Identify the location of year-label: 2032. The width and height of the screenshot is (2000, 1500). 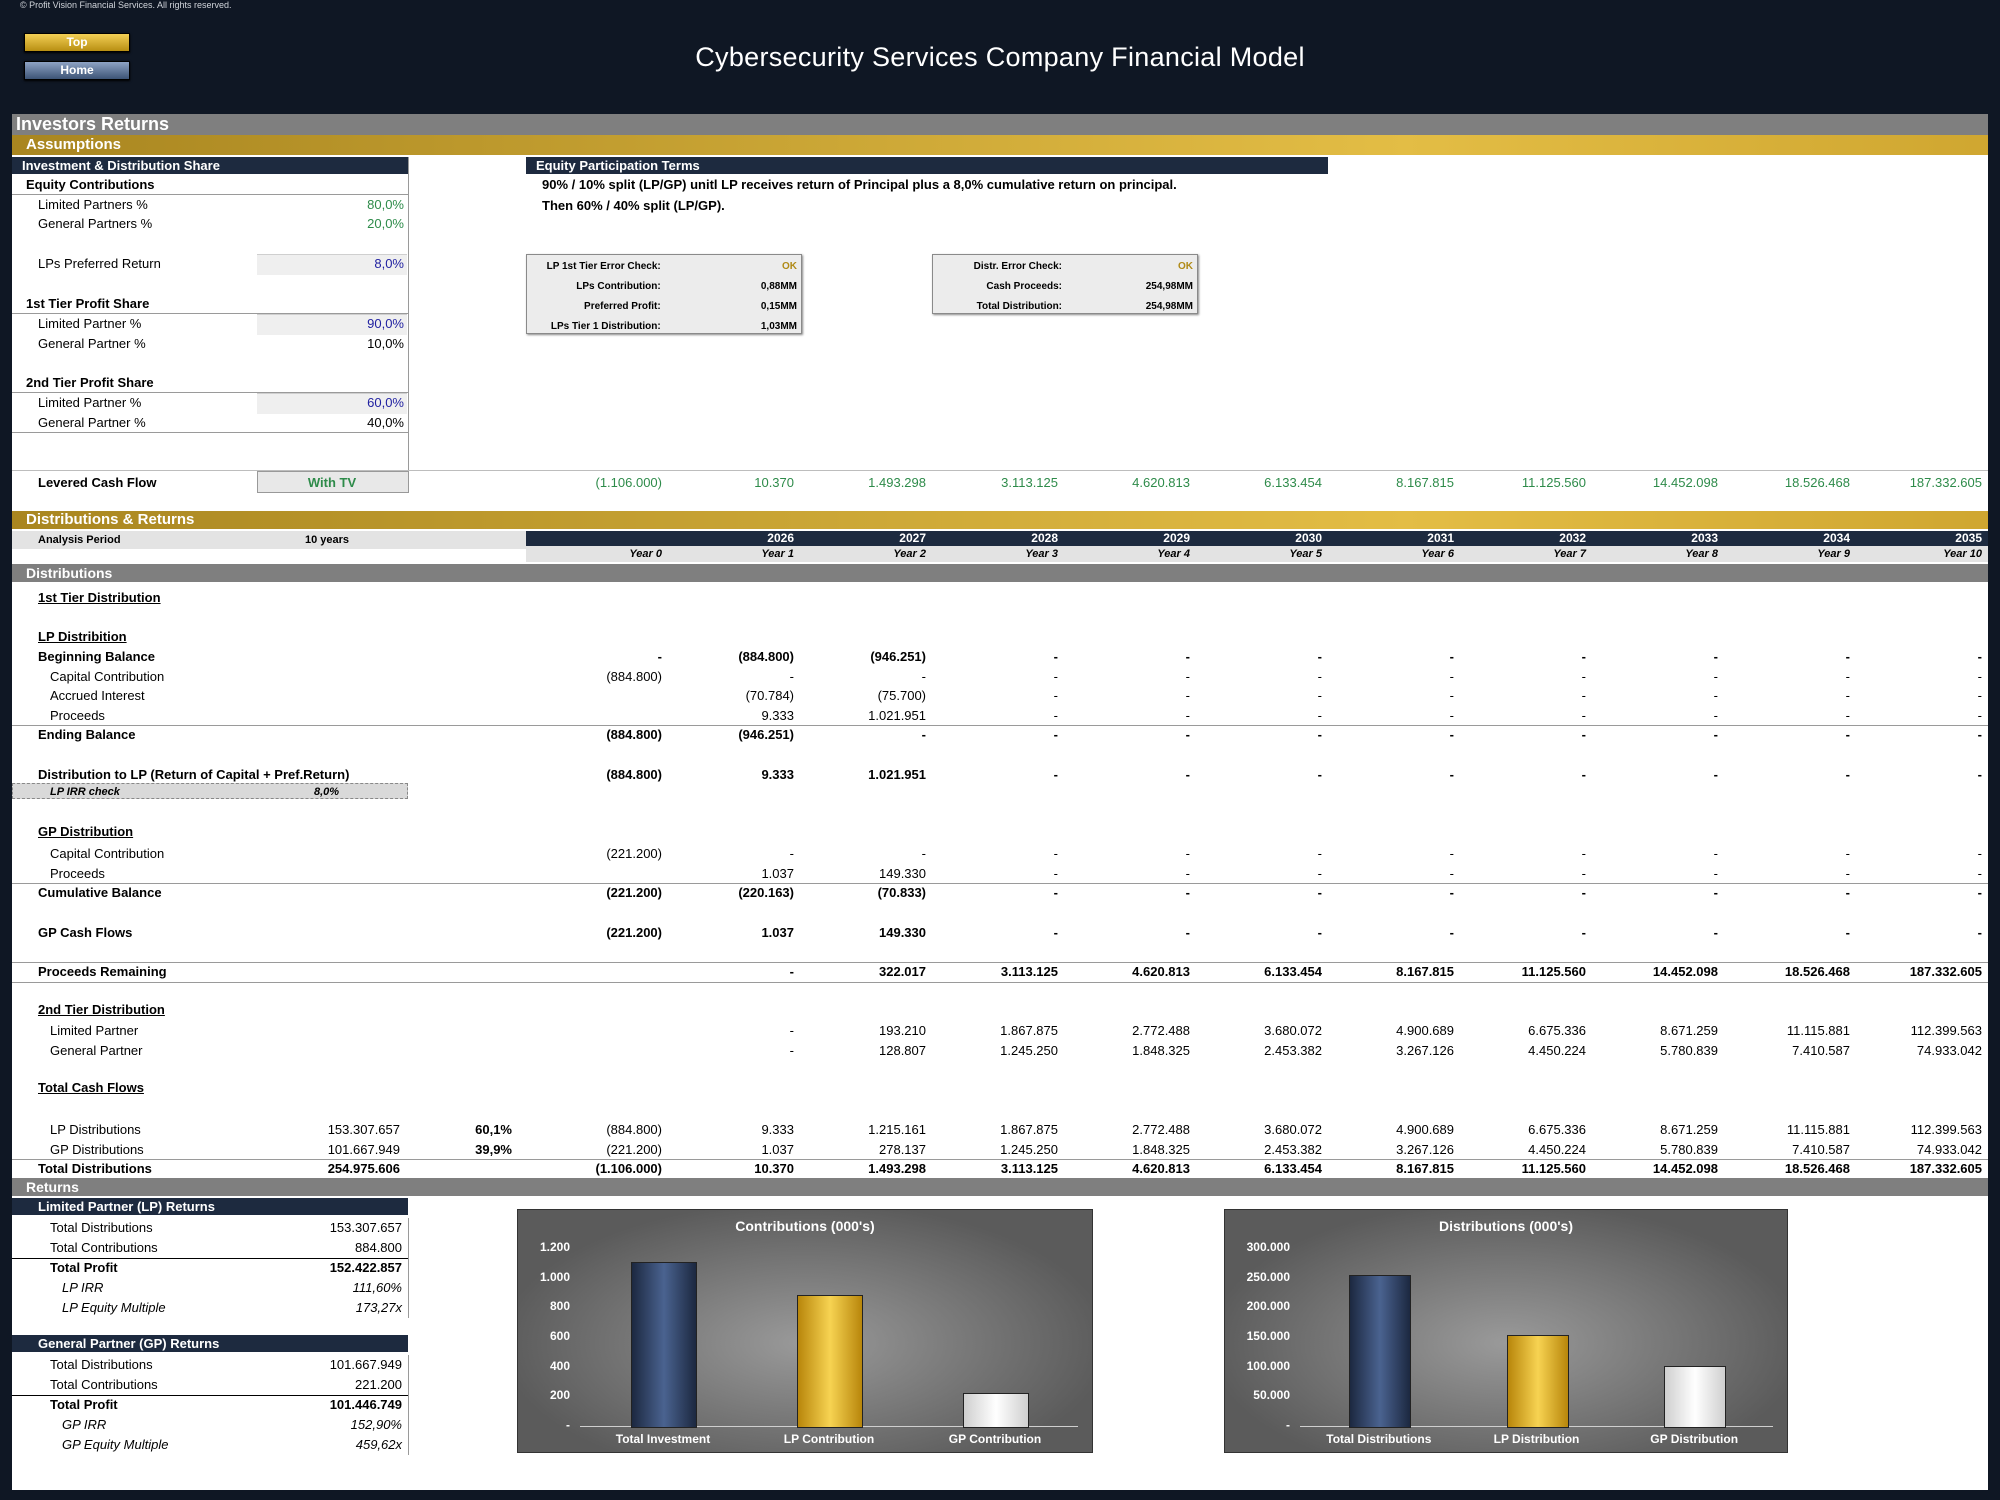
(1572, 538).